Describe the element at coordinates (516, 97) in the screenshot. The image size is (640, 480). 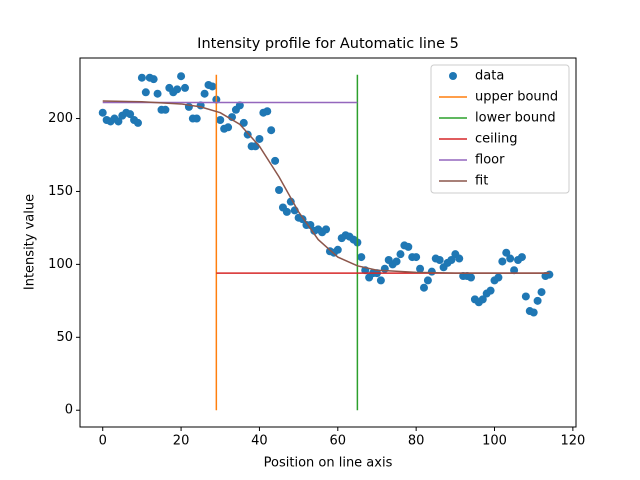
I see `legend-label: upper bound` at that location.